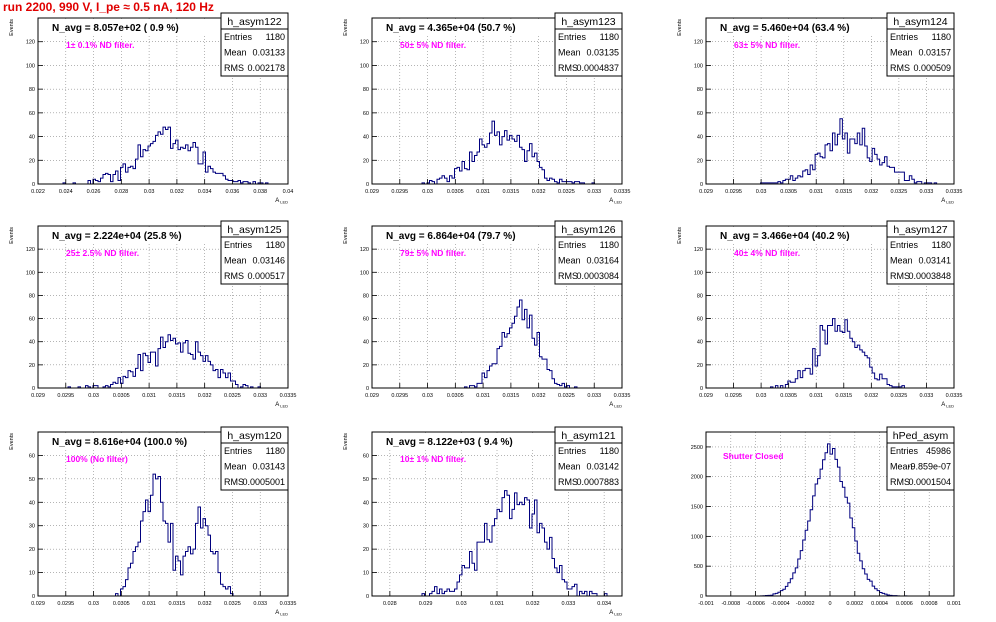 This screenshot has width=996, height=622. What do you see at coordinates (163, 155) in the screenshot?
I see `histogram-h_asym122` at bounding box center [163, 155].